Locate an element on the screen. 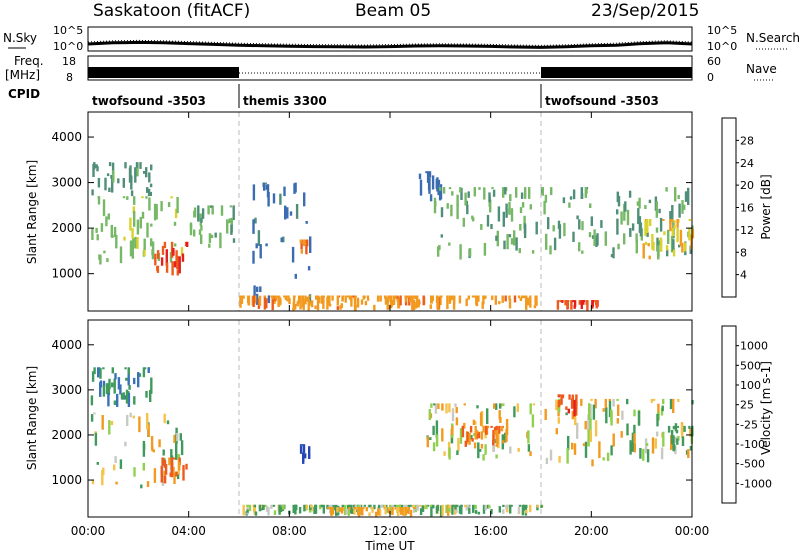  cpid-label: CPID is located at coordinates (24, 94).